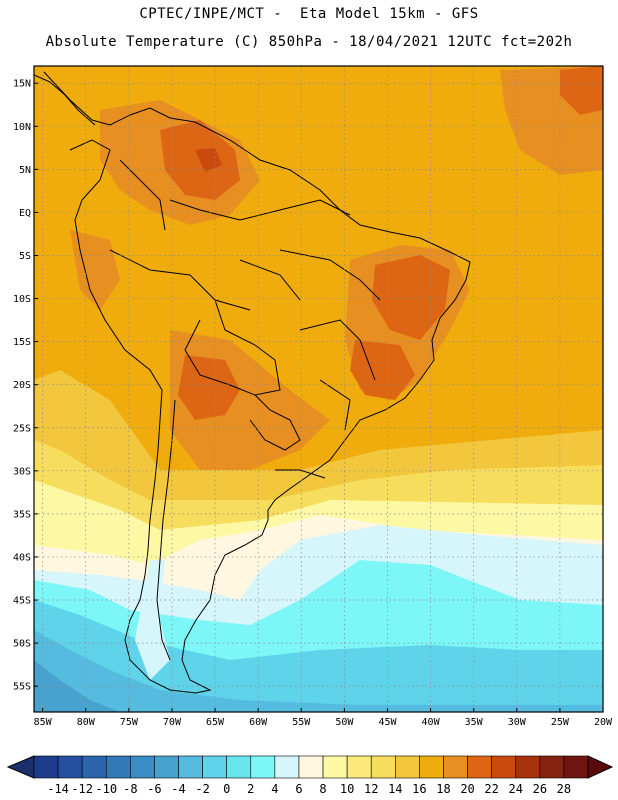 This screenshot has width=618, height=800. What do you see at coordinates (25, 170) in the screenshot?
I see `latitude-label: 5N` at bounding box center [25, 170].